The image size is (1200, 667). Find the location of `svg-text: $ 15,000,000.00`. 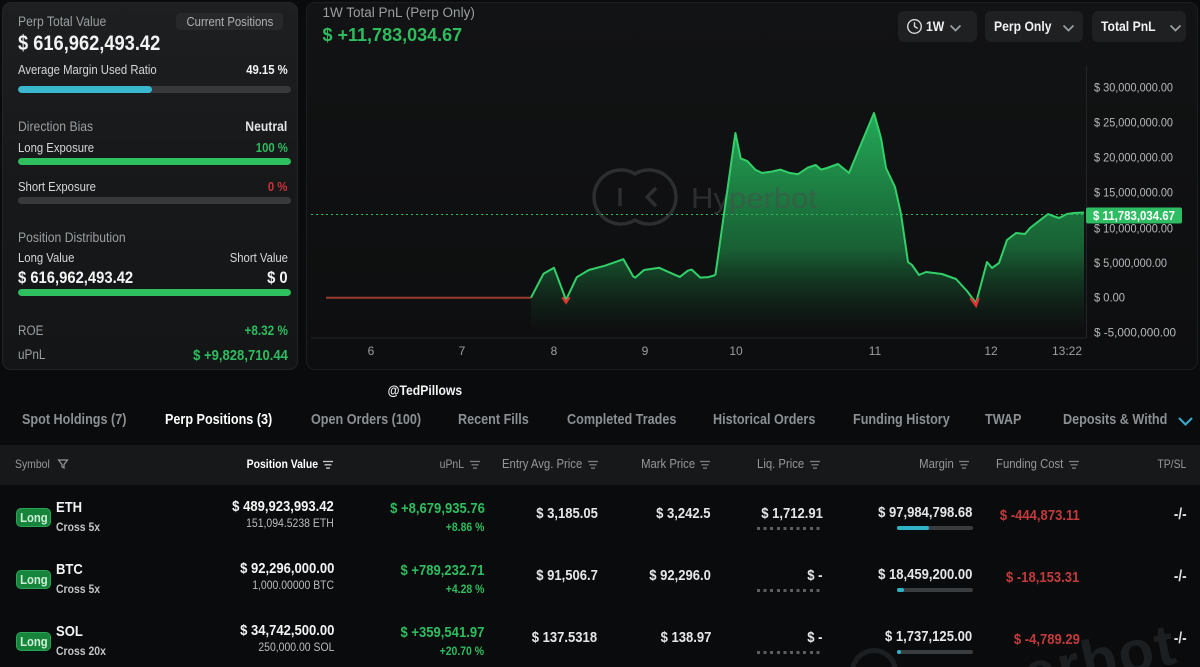

svg-text: $ 15,000,000.00 is located at coordinates (1133, 193).